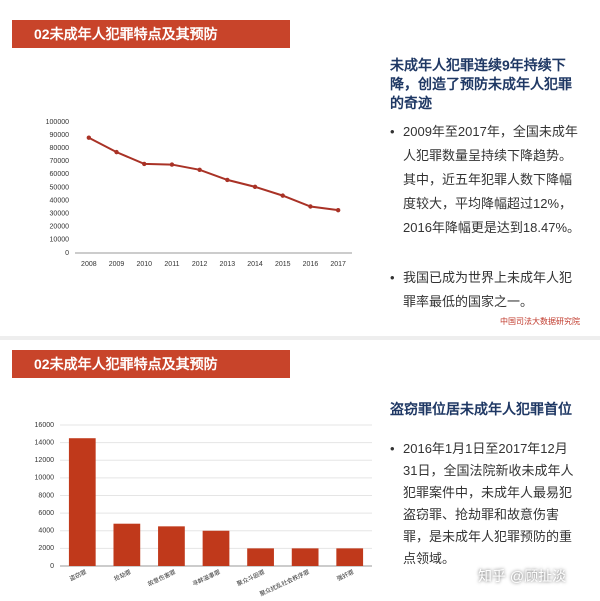  I want to click on y-tick-label: 70000, so click(60, 161).